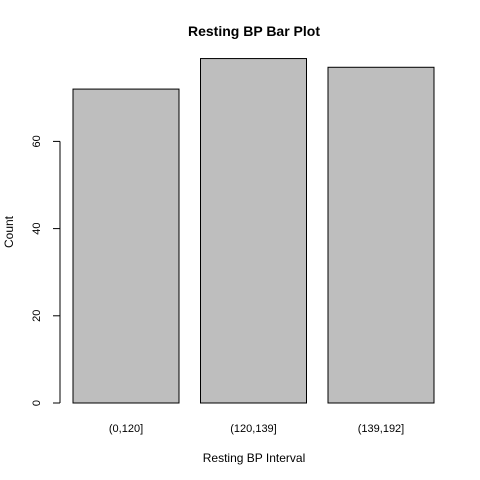 This screenshot has height=480, width=480. Describe the element at coordinates (37, 141) in the screenshot. I see `y-tick-label: 60` at that location.